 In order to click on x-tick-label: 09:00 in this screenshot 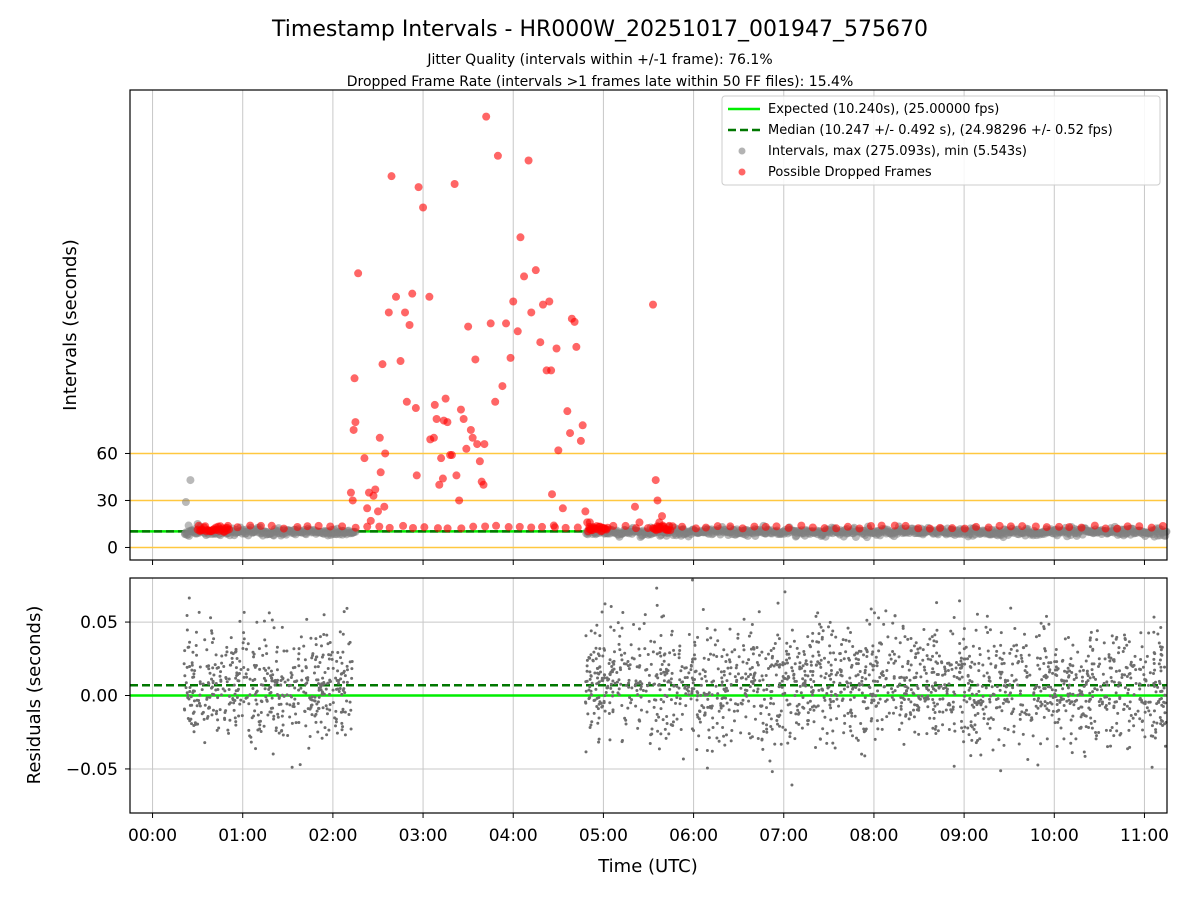, I will do `click(964, 836)`.